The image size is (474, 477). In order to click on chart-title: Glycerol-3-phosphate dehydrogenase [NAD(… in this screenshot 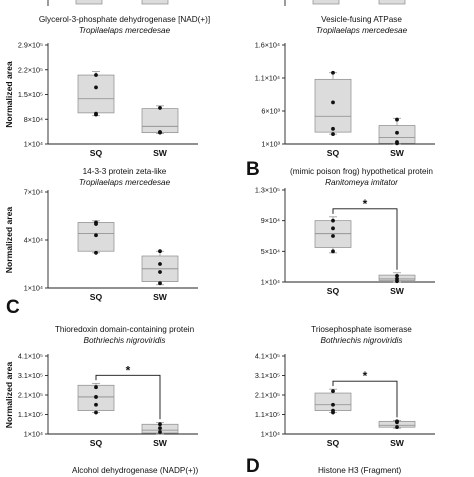, I will do `click(124, 19)`.